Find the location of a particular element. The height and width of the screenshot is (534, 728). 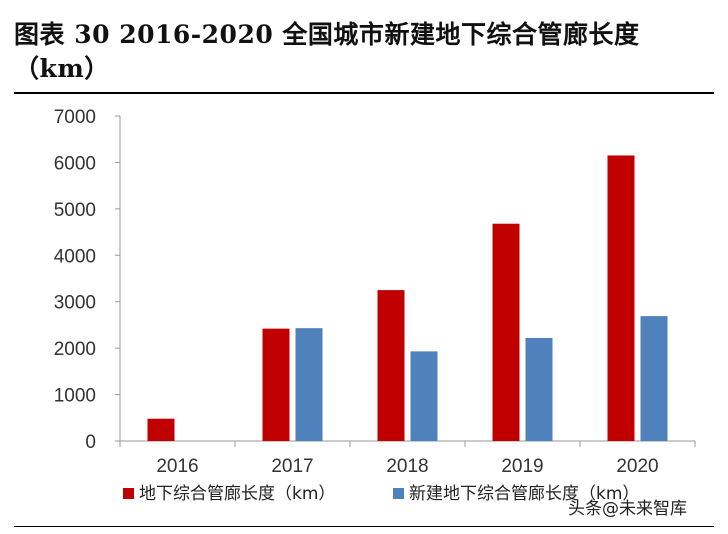

x-tick-label: 2018 is located at coordinates (407, 466).